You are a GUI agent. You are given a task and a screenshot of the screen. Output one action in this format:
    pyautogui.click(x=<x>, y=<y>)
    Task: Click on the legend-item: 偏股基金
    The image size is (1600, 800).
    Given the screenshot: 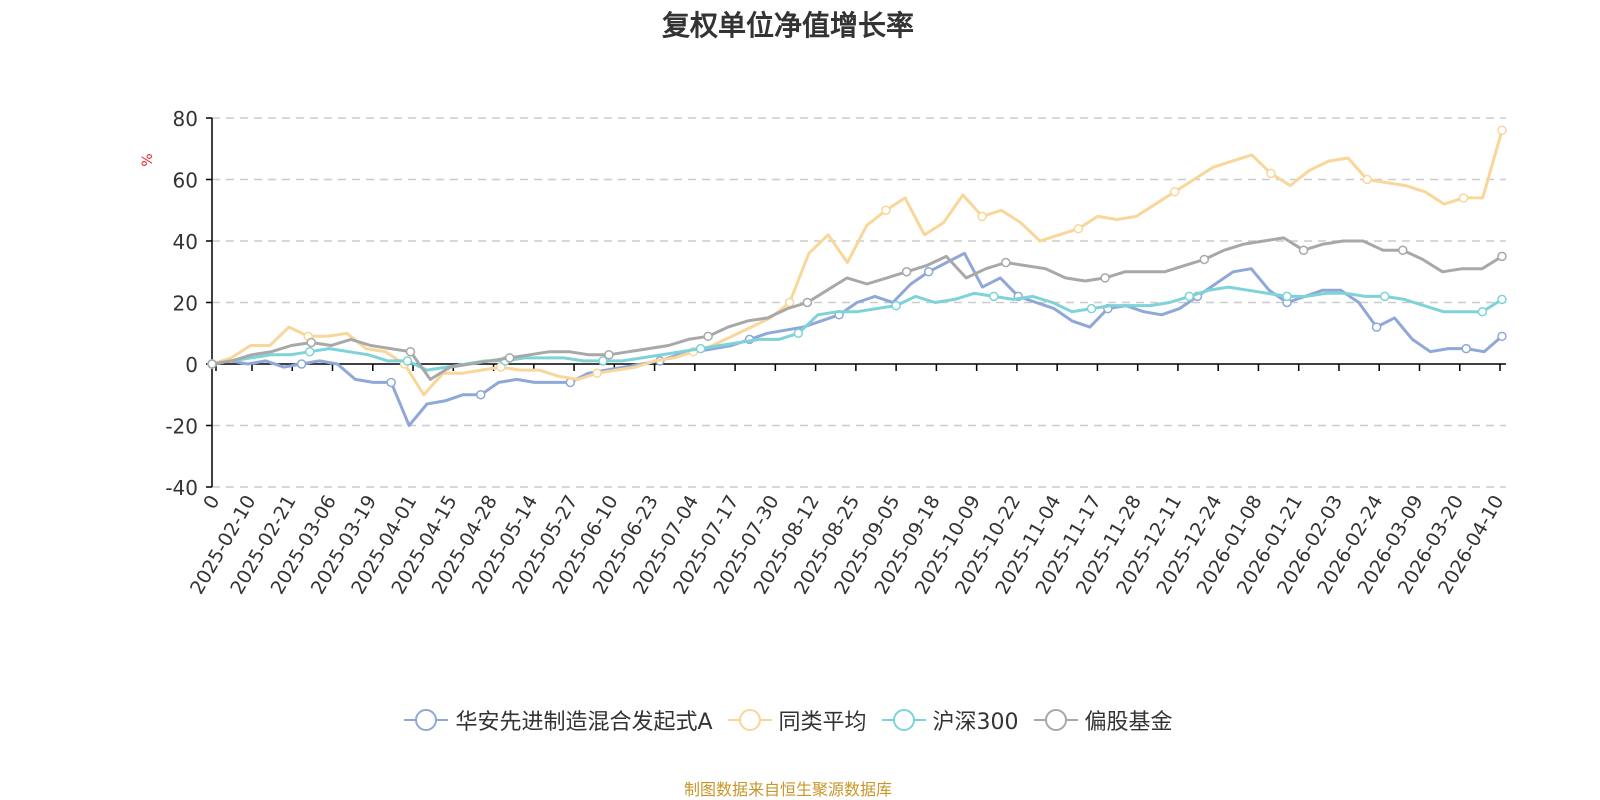 What is the action you would take?
    pyautogui.click(x=1103, y=720)
    